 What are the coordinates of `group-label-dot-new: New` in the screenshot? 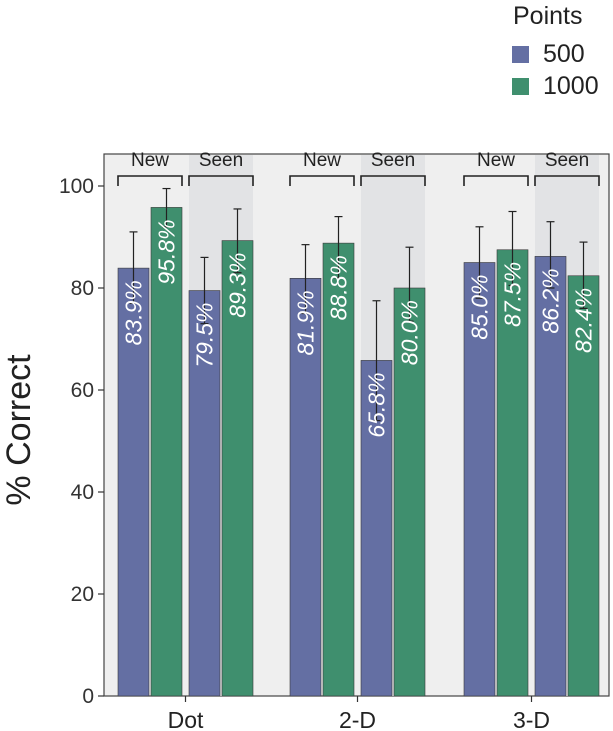 It's located at (150, 160).